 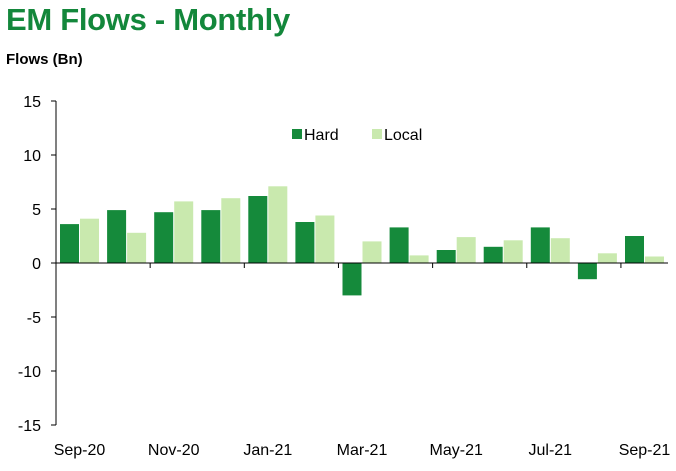 What do you see at coordinates (551, 450) in the screenshot?
I see `x-tick-label: Jul-21` at bounding box center [551, 450].